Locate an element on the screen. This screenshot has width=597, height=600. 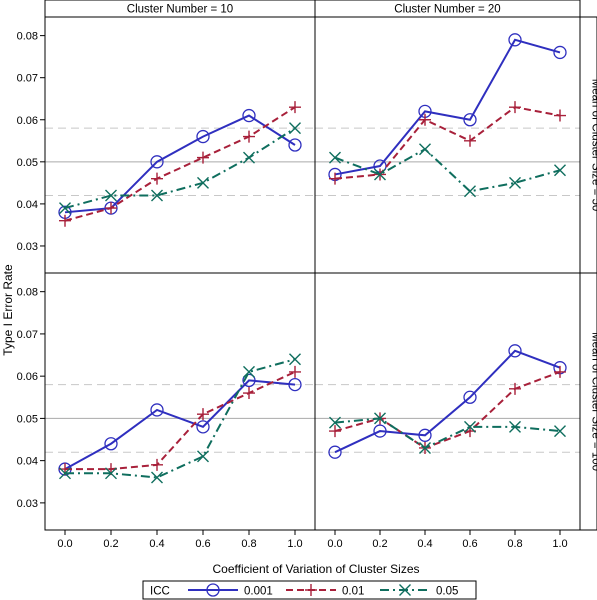
legend-label: 0.05 is located at coordinates (447, 592).